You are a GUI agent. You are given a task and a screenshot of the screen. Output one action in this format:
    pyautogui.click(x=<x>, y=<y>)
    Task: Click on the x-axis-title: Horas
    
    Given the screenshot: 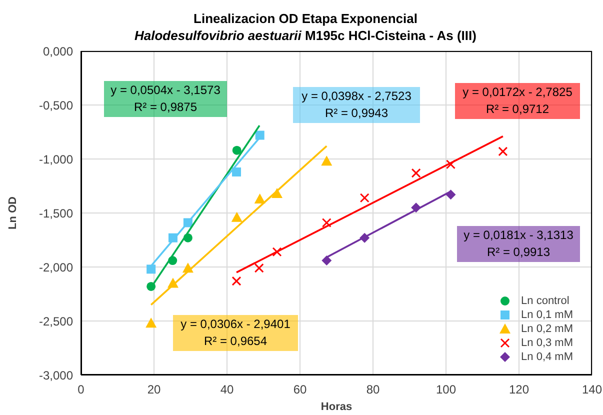 What is the action you would take?
    pyautogui.click(x=336, y=407)
    